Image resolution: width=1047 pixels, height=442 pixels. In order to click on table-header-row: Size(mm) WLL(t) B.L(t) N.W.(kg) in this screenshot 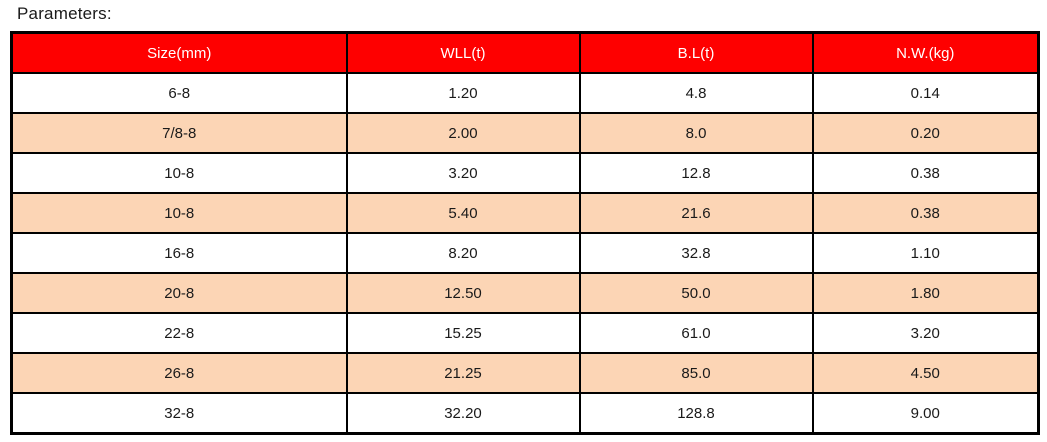, I will do `click(525, 52)`.